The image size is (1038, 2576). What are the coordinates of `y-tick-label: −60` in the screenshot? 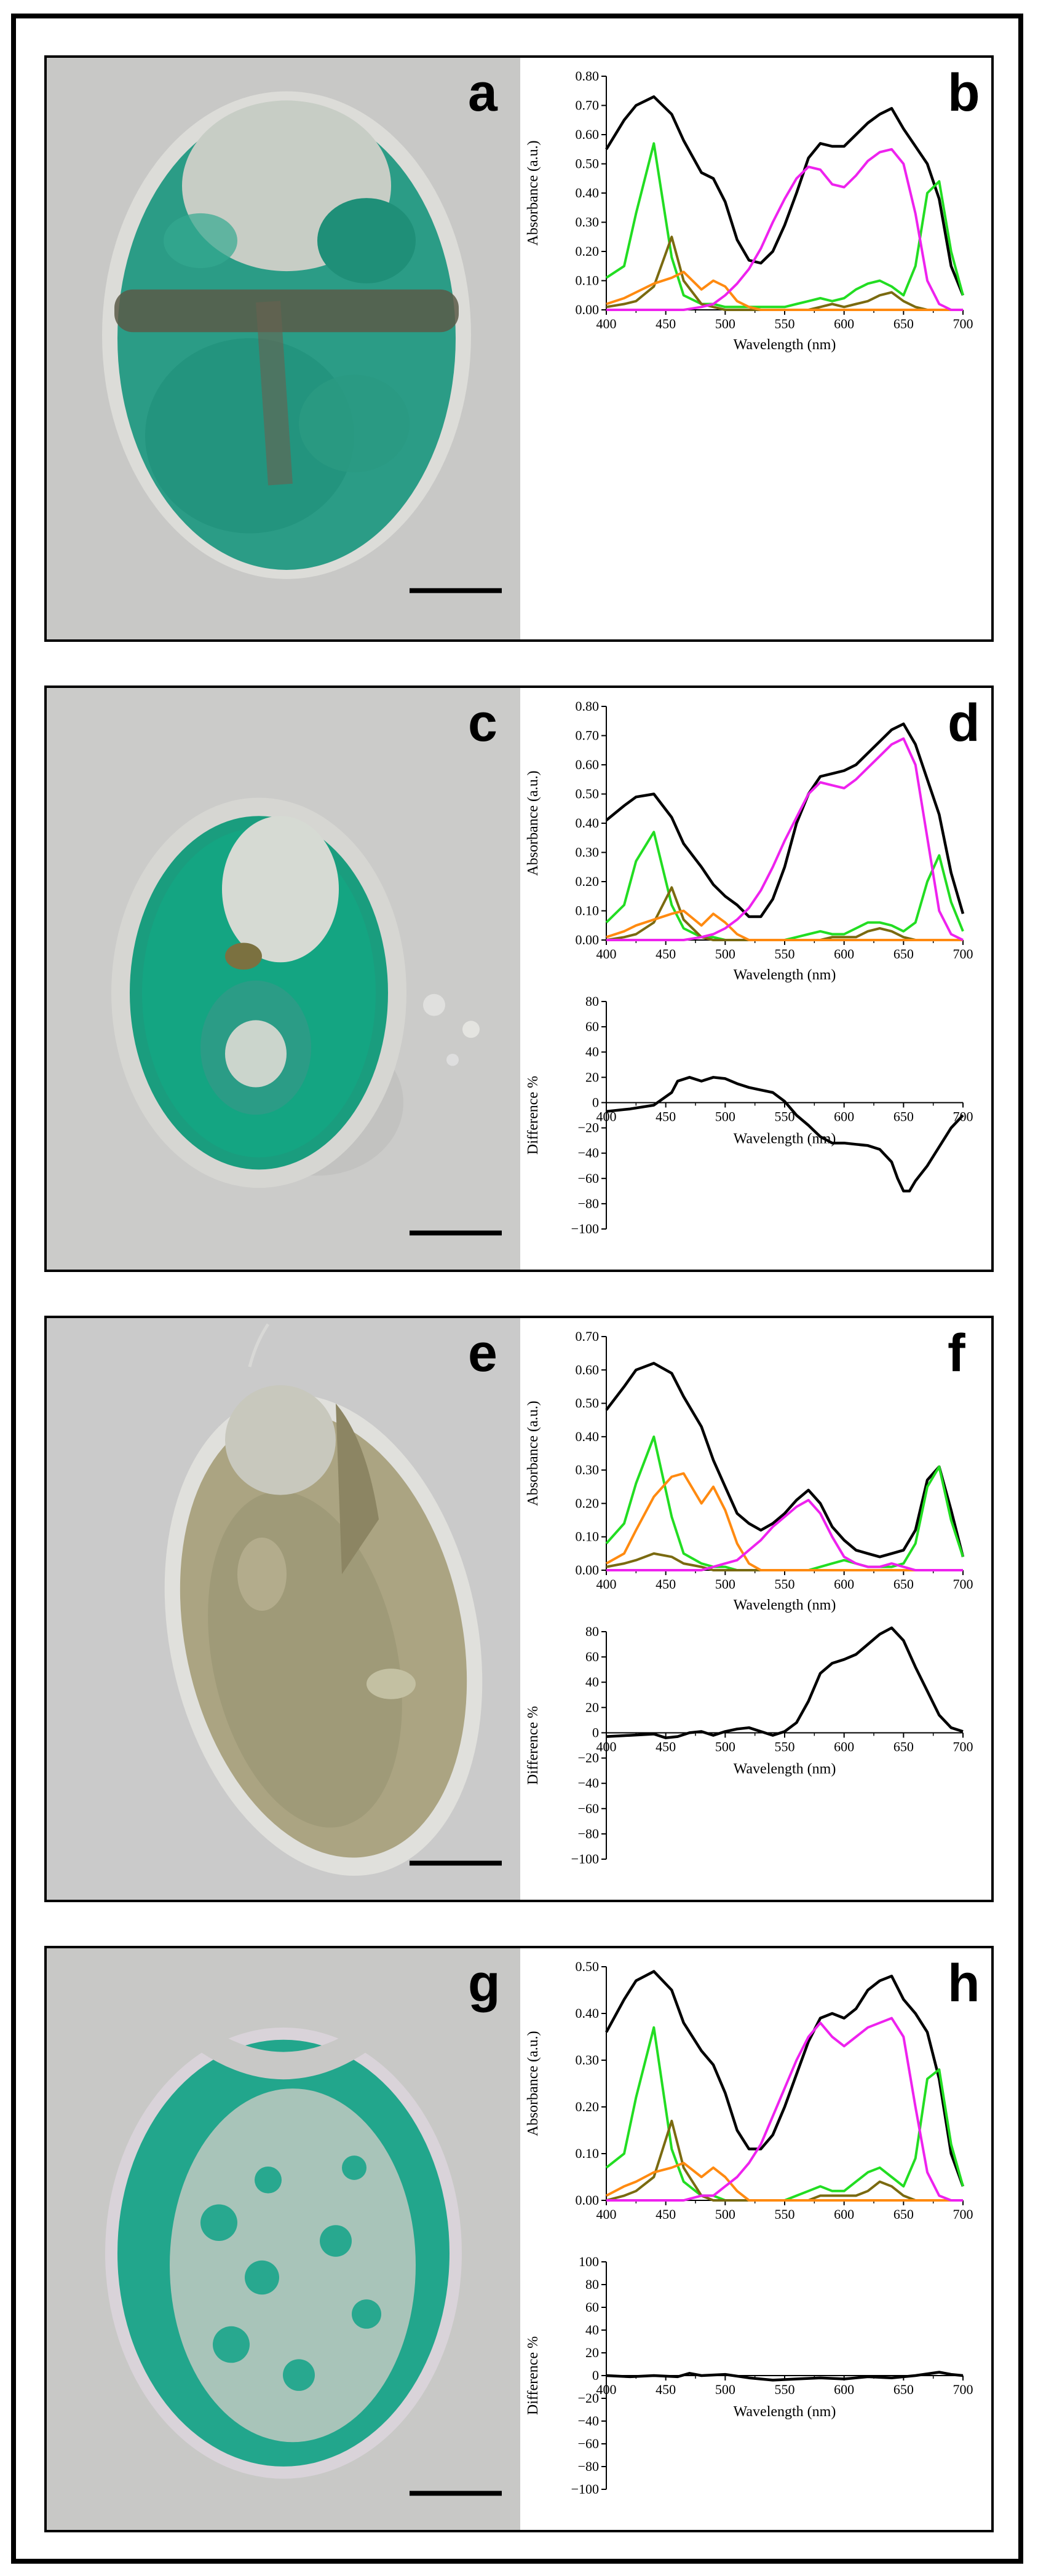 It's located at (588, 2443).